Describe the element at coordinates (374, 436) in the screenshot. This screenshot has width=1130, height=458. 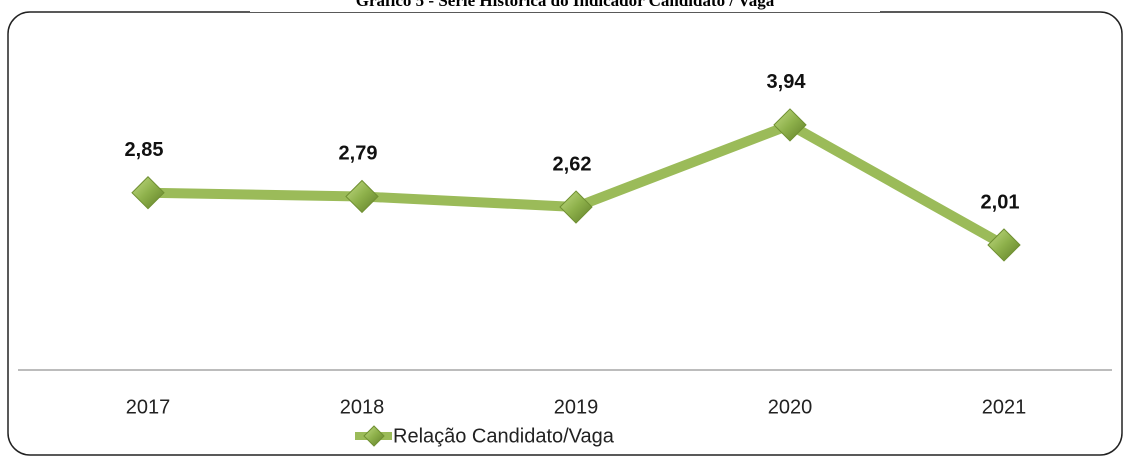
I see `legend-marker` at that location.